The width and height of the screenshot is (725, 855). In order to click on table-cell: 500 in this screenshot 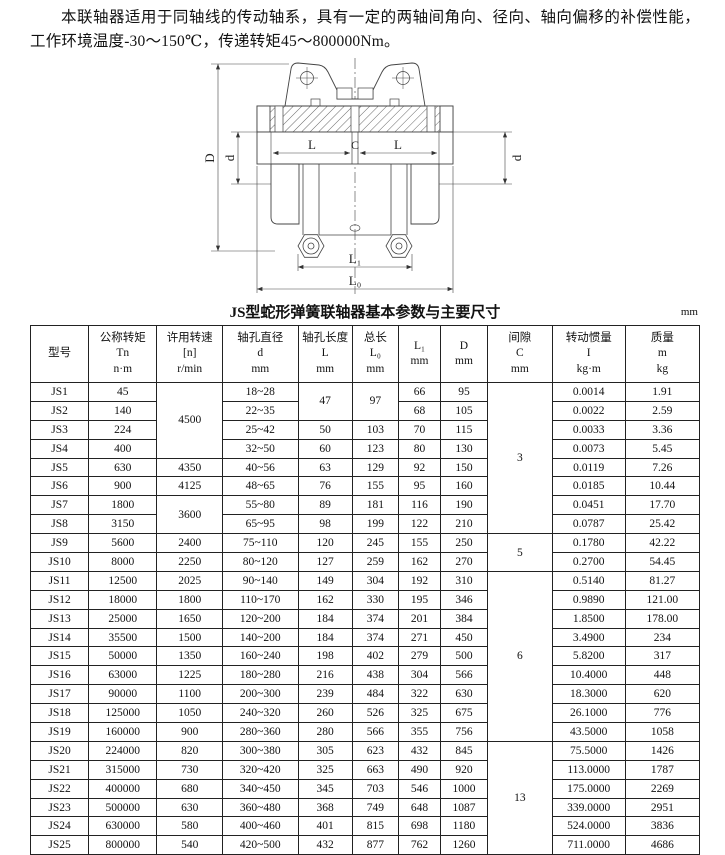, I will do `click(464, 656)`.